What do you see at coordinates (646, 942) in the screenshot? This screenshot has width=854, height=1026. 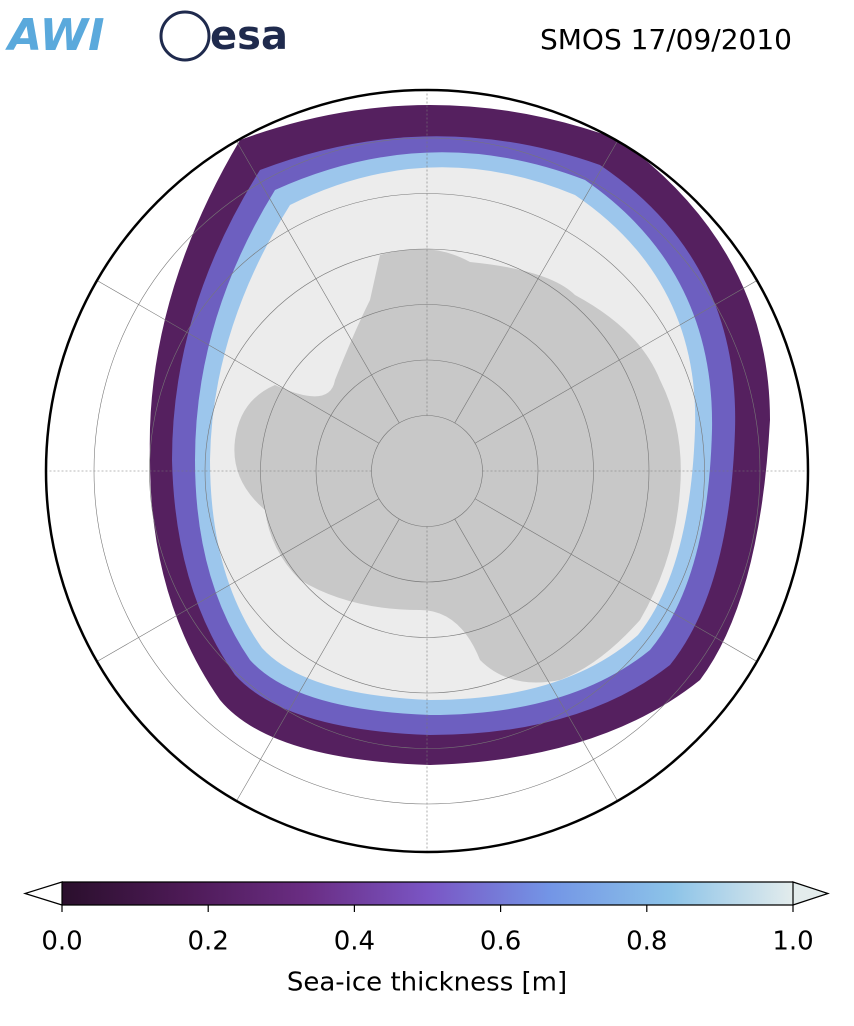 I see `tick-label: 0.8` at bounding box center [646, 942].